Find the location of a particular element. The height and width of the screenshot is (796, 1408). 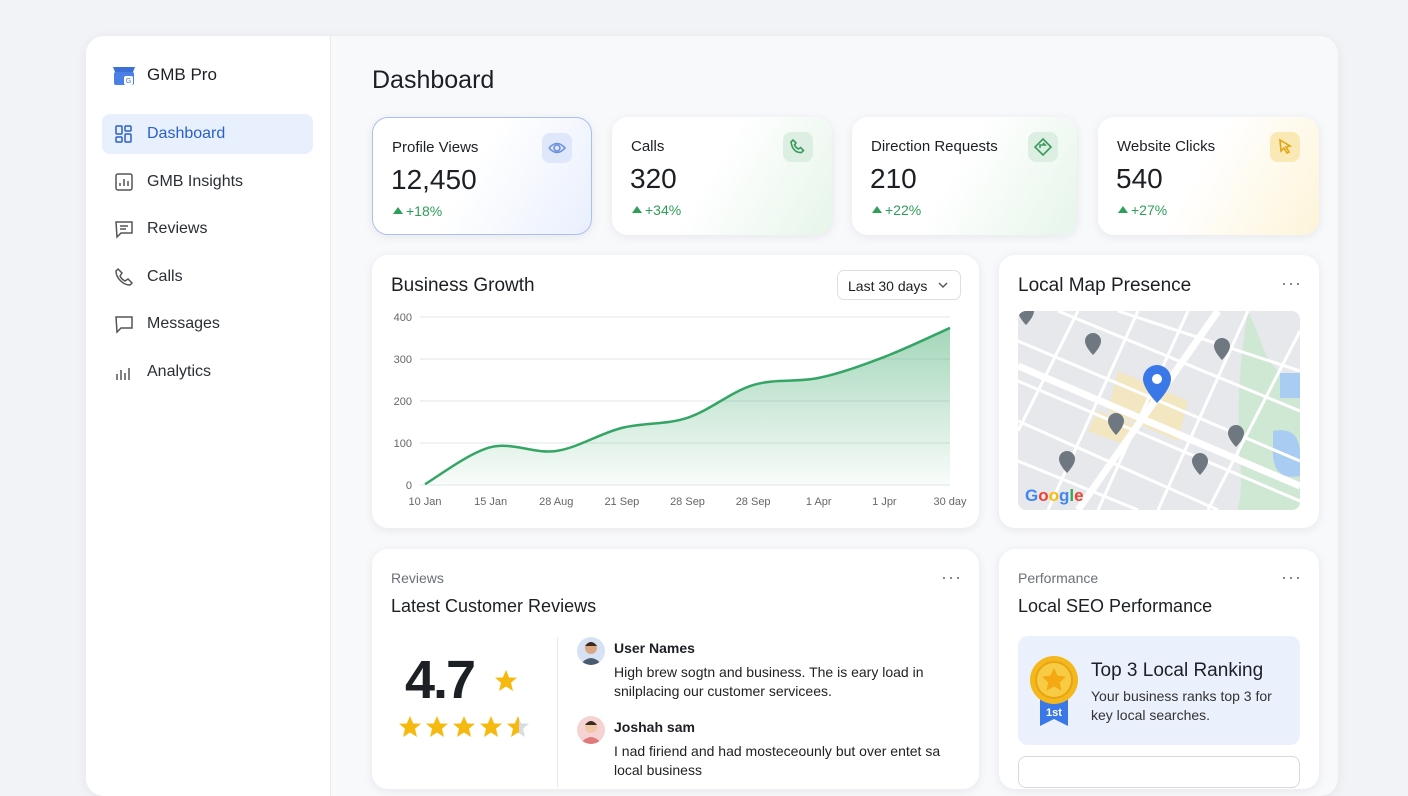

reviewer-name: Joshah sam is located at coordinates (654, 727).